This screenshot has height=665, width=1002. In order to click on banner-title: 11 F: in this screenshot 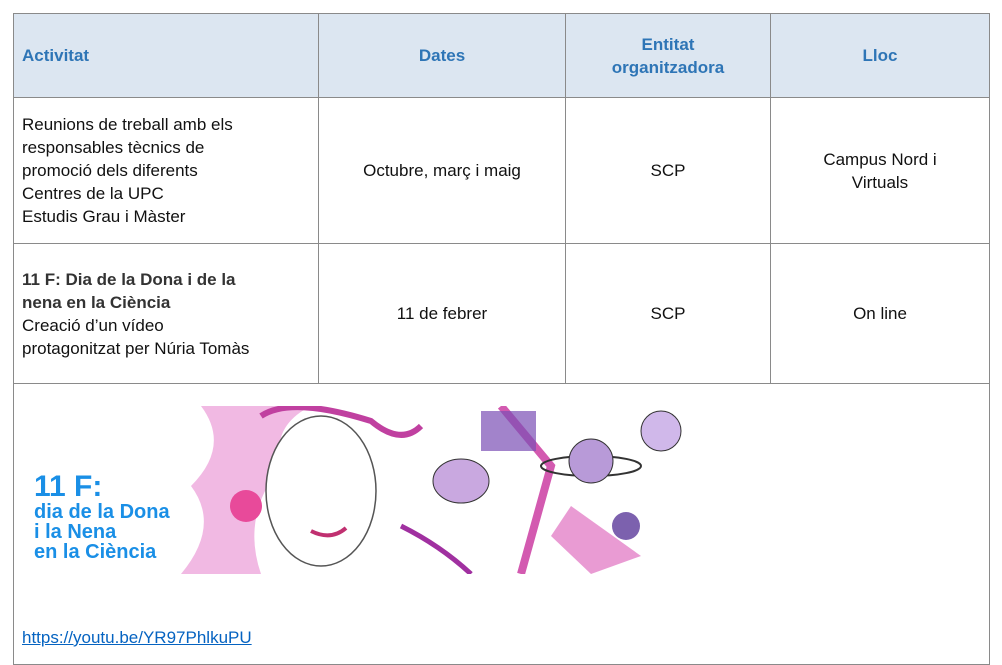, I will do `click(68, 486)`.